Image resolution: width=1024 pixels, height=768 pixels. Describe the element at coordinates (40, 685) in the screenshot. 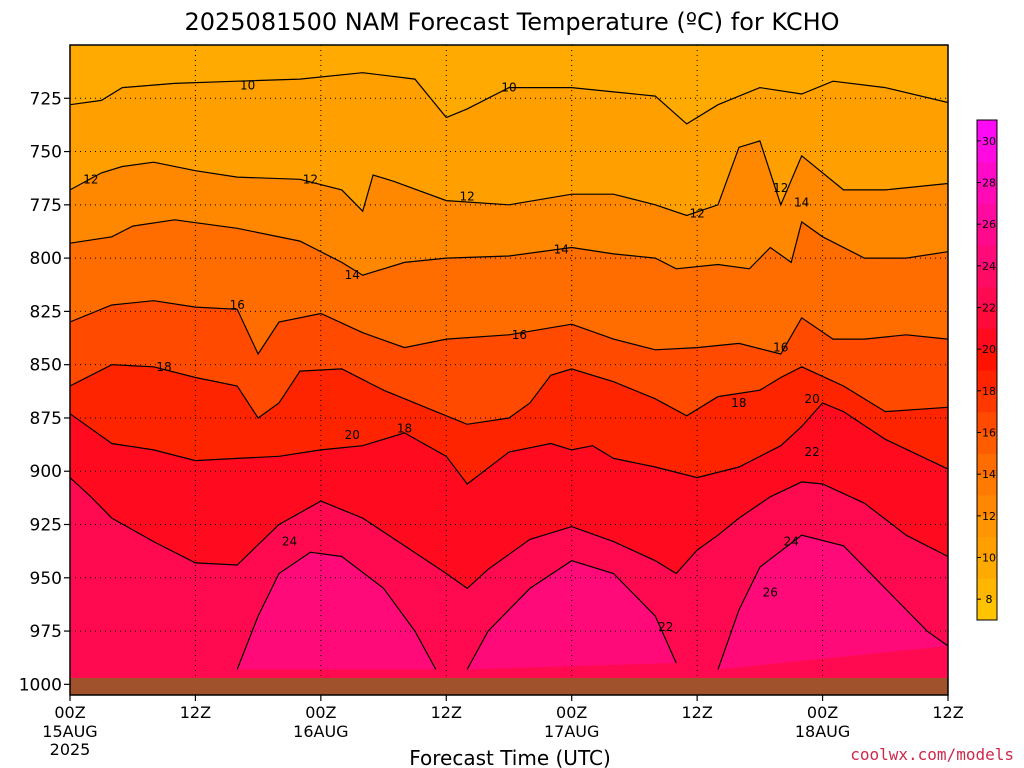

I see `y-tick-label: 1000` at that location.